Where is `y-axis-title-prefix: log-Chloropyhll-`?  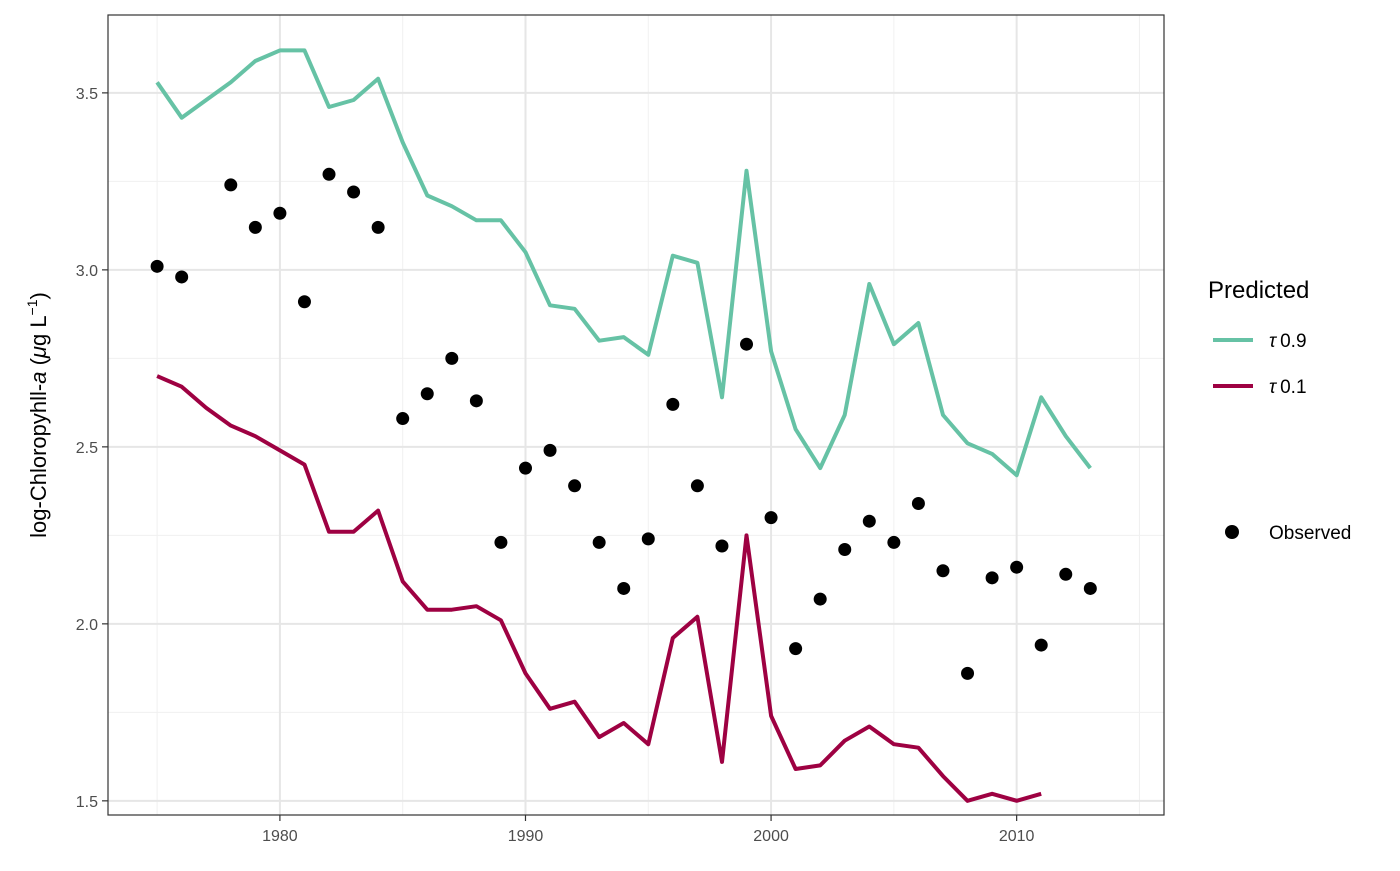
y-axis-title-prefix: log-Chloropyhll- is located at coordinates (38, 461).